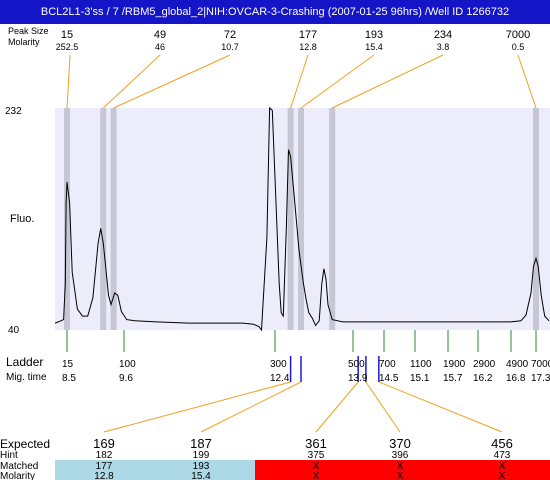 The width and height of the screenshot is (550, 480). Describe the element at coordinates (374, 47) in the screenshot. I see `peak-molarity-value: 15.4` at that location.